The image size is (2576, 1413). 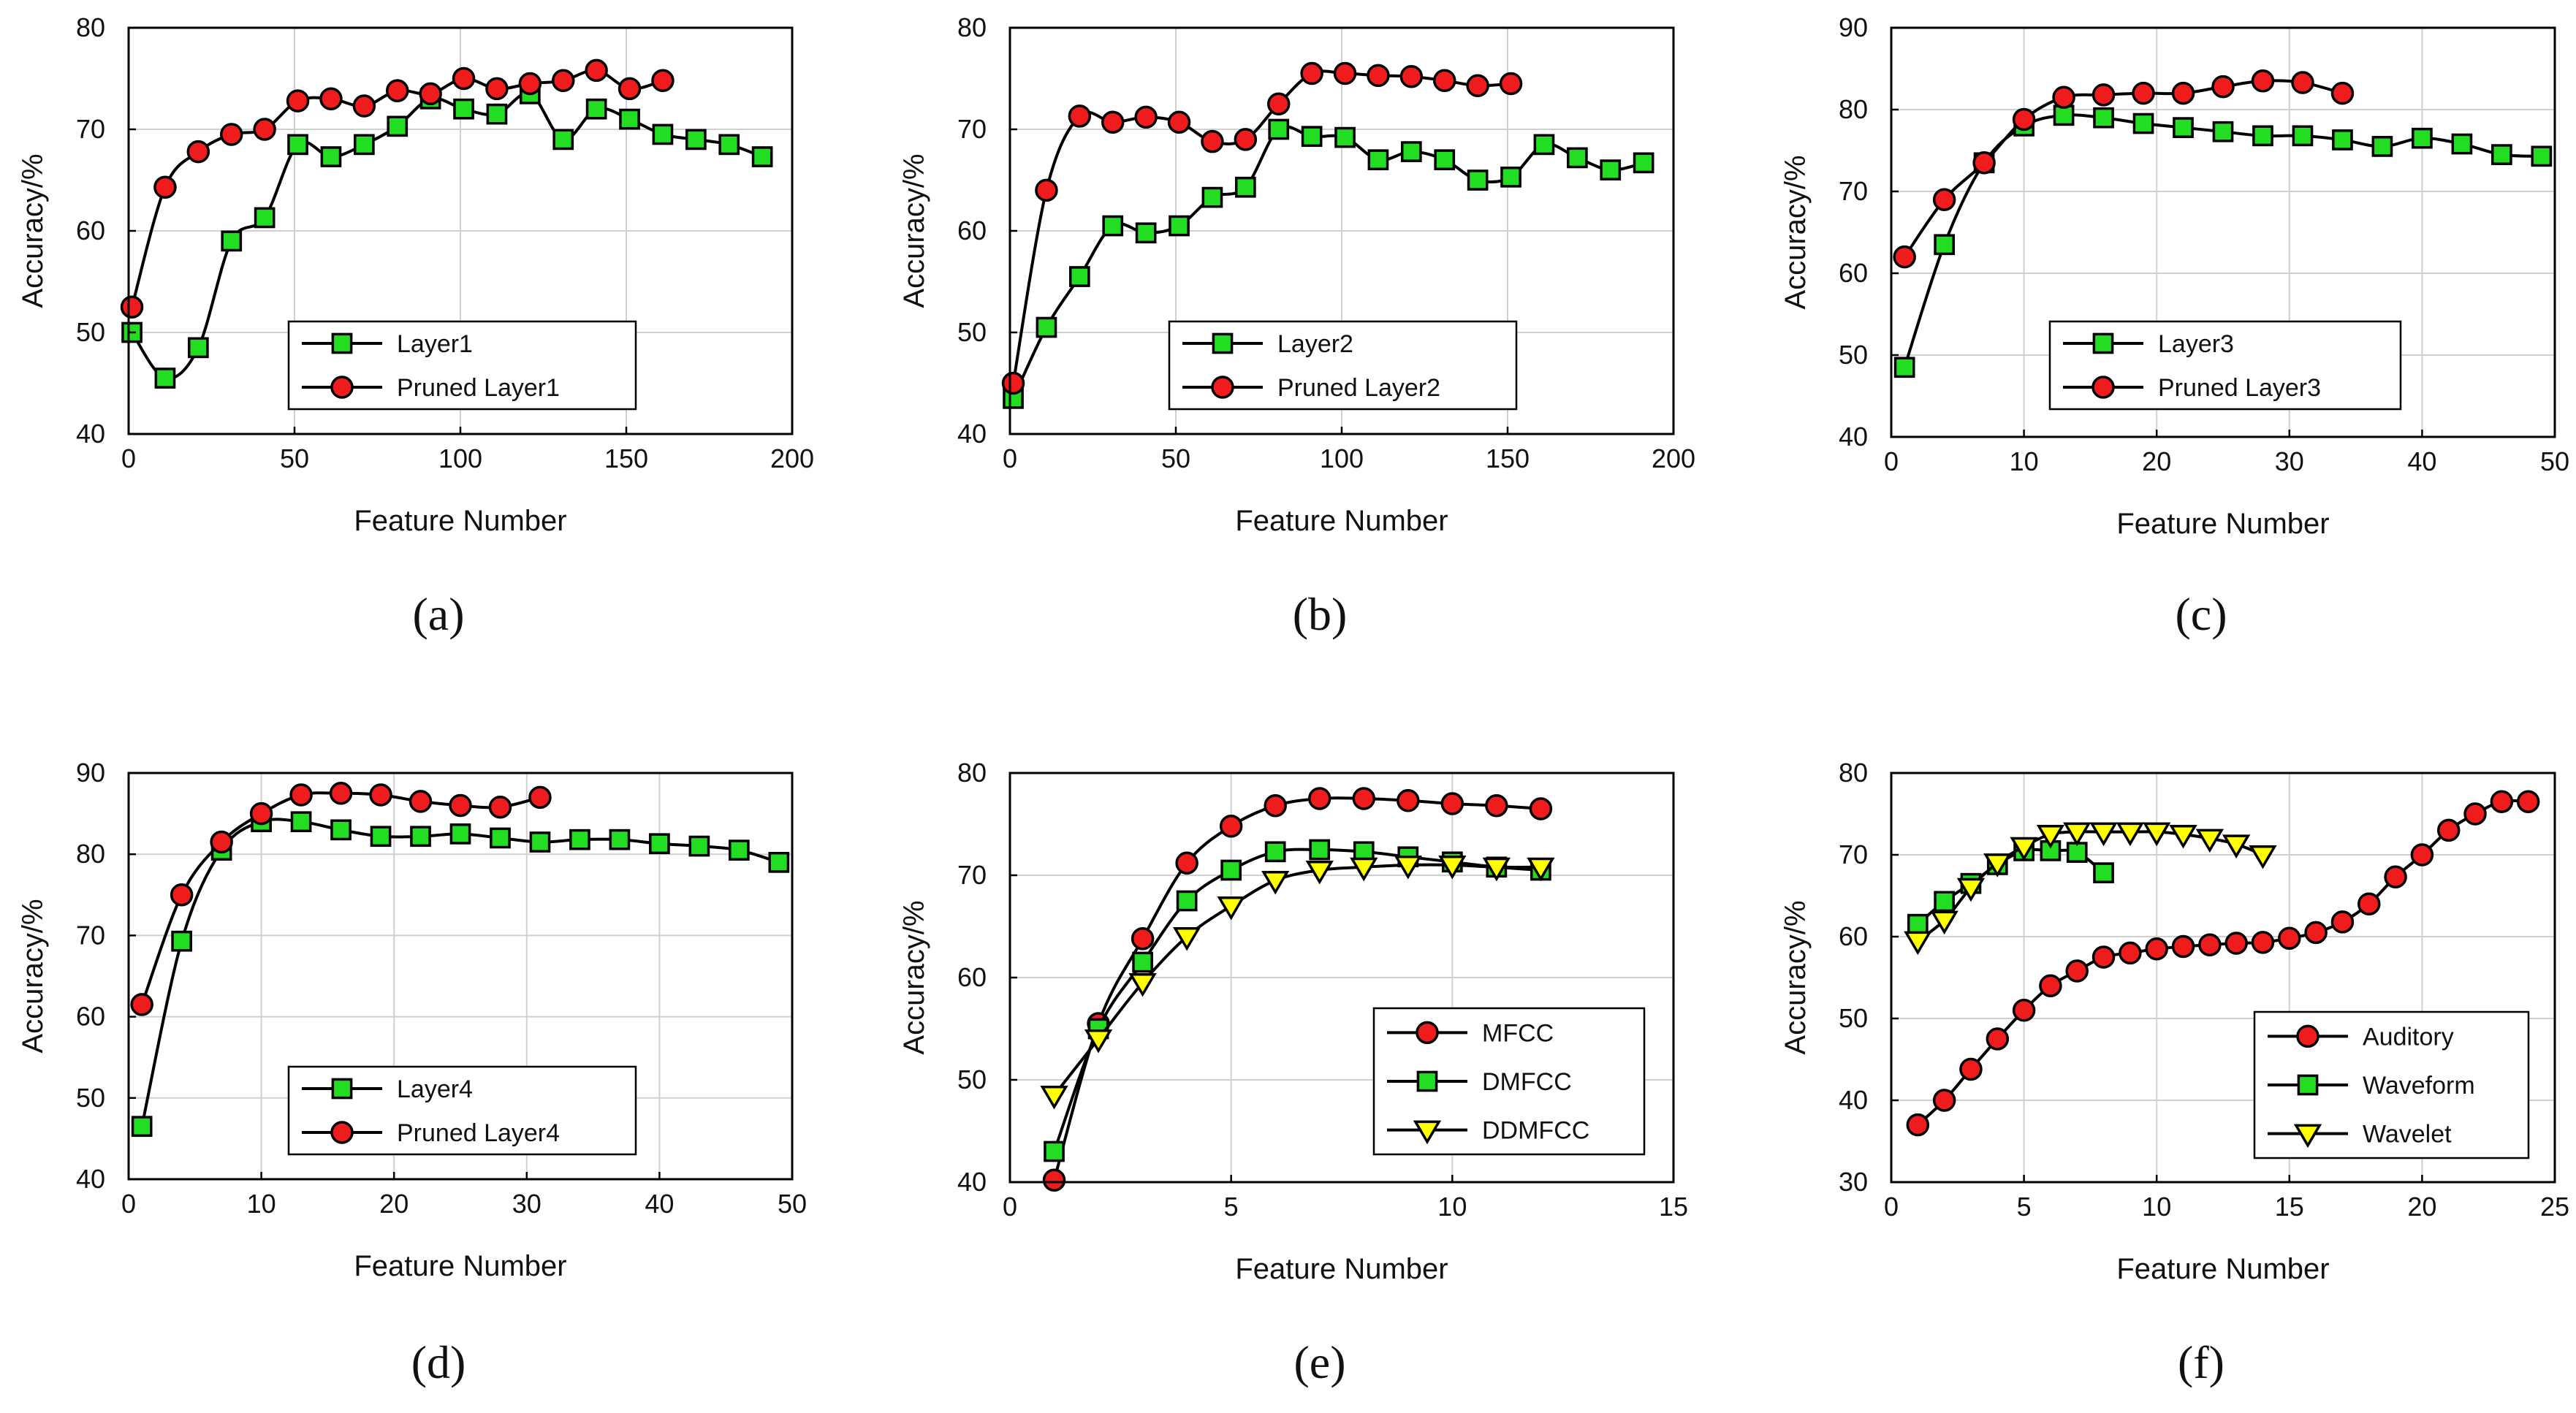 What do you see at coordinates (792, 458) in the screenshot?
I see `x-tick-label: 200` at bounding box center [792, 458].